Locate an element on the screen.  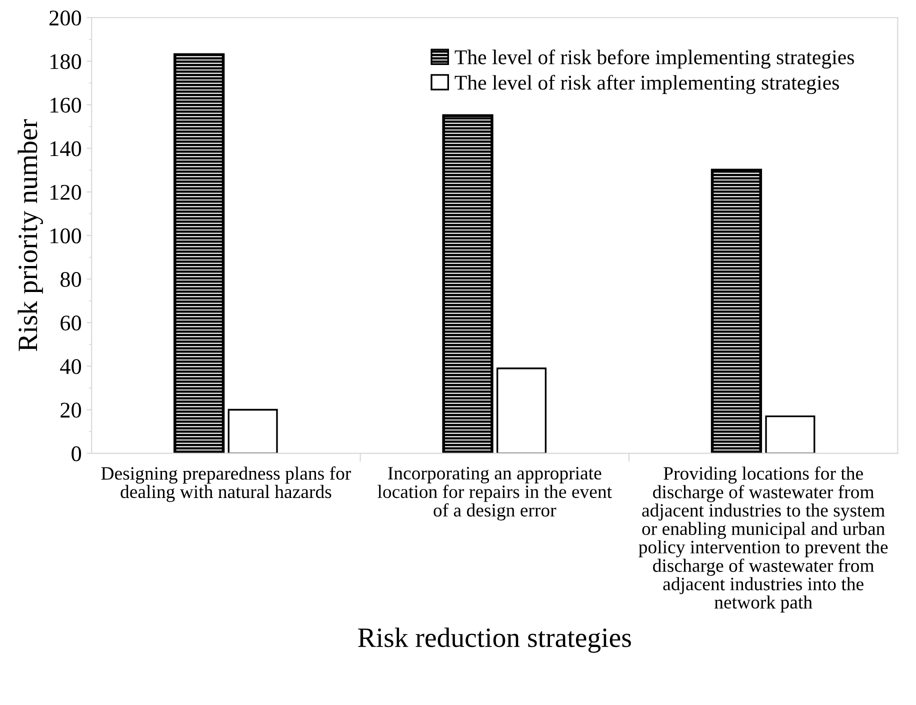
y-tick-label: 180 is located at coordinates (66, 62).